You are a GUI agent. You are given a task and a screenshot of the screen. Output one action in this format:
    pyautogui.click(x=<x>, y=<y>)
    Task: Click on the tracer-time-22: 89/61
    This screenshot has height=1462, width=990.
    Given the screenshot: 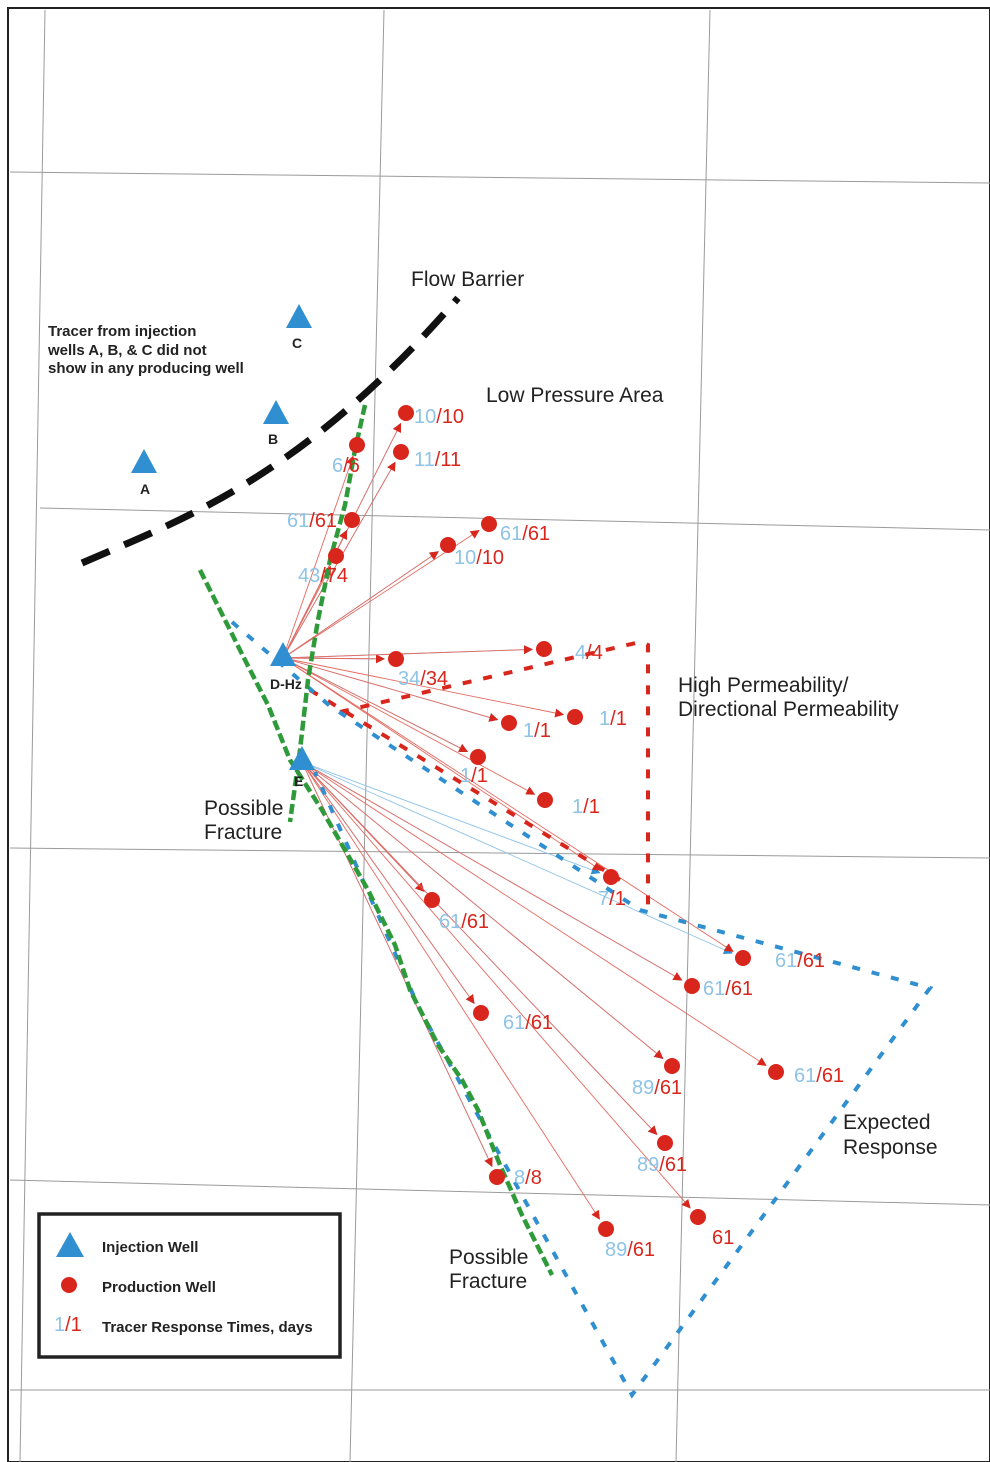 What is the action you would take?
    pyautogui.click(x=630, y=1250)
    